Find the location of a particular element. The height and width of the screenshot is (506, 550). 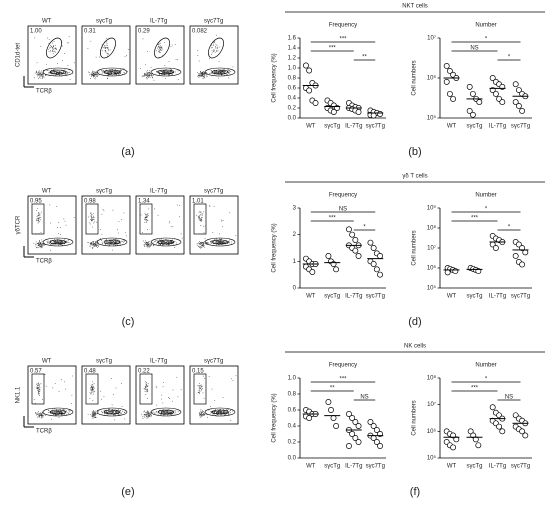

y-tick-label: 0.6 is located at coordinates (292, 89).